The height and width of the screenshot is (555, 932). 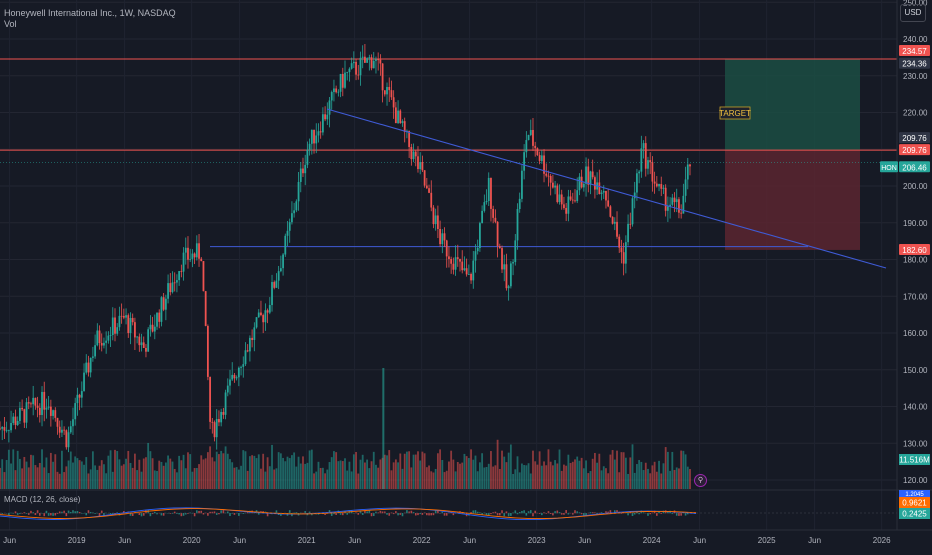 I want to click on y-tick-label: 150.00, so click(x=915, y=370).